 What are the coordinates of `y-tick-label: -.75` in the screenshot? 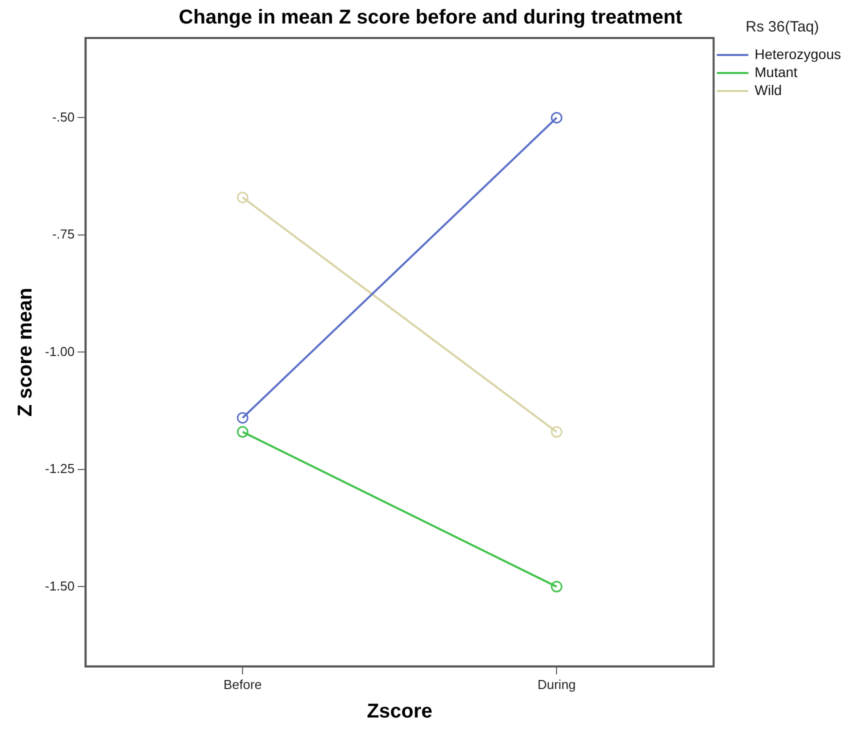 It's located at (63, 234).